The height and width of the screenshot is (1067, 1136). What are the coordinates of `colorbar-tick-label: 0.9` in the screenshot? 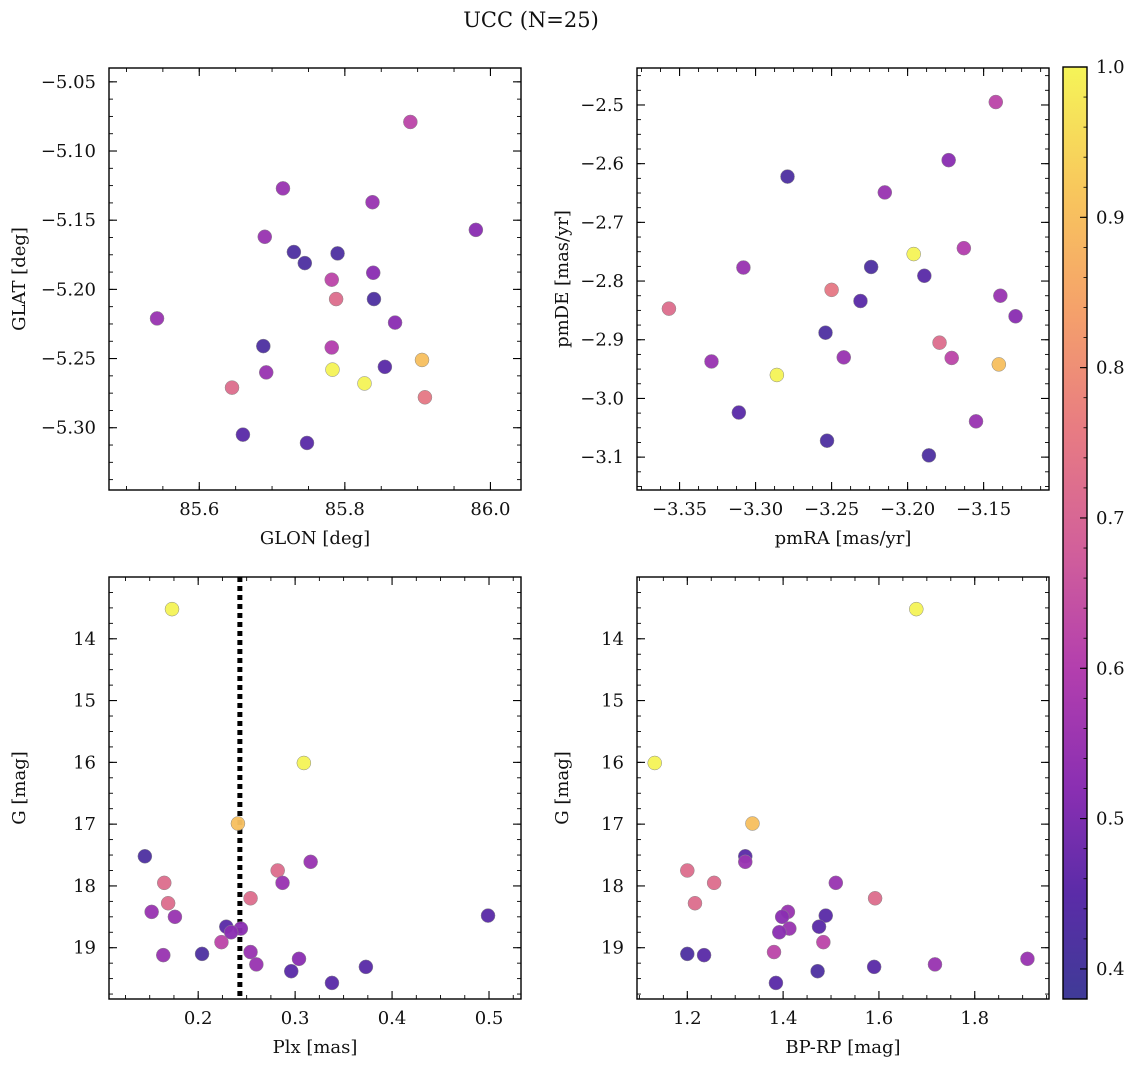 It's located at (1110, 217).